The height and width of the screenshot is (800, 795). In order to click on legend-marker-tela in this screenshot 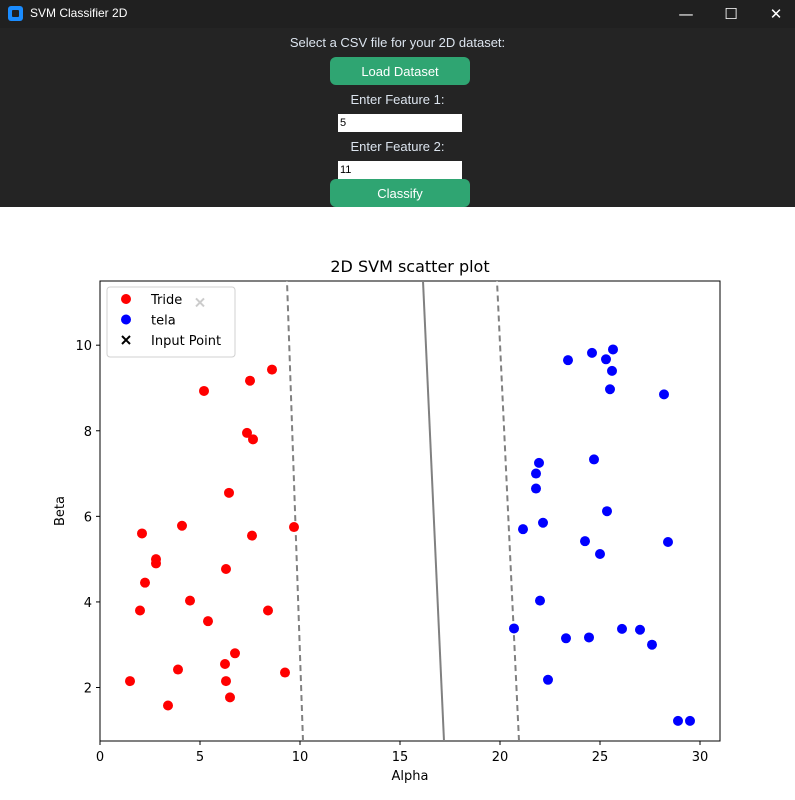, I will do `click(126, 319)`.